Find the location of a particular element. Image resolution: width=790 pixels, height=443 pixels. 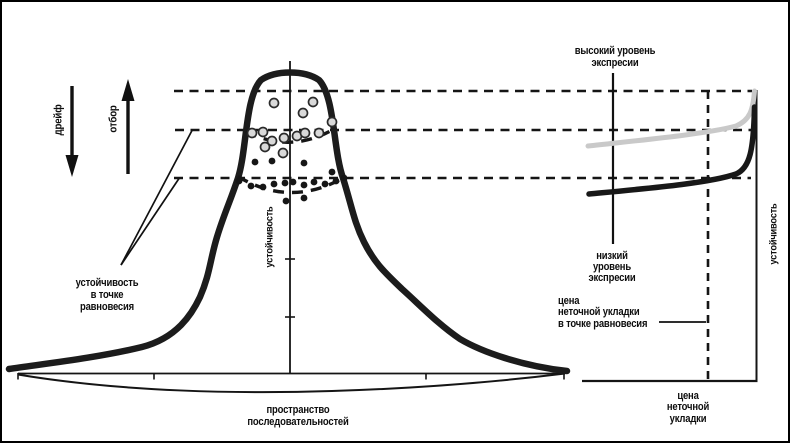

equilibrium-stability-label: устойчивость в точке равновесия is located at coordinates (107, 295).